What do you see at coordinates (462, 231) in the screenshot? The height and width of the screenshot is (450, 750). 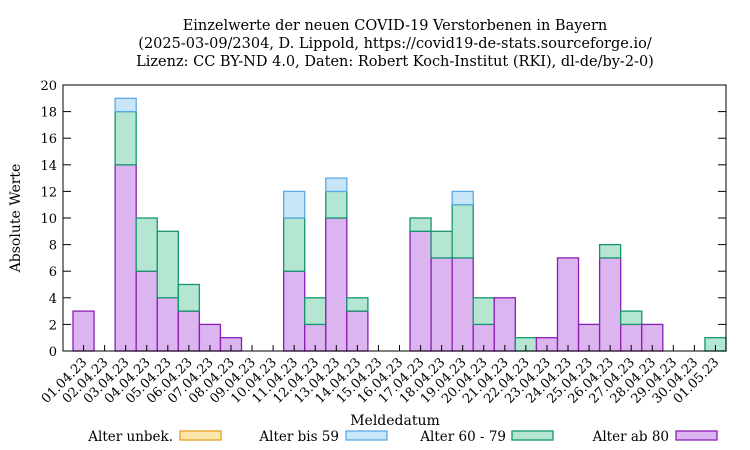 I see `bar-19.04.23-series-1` at bounding box center [462, 231].